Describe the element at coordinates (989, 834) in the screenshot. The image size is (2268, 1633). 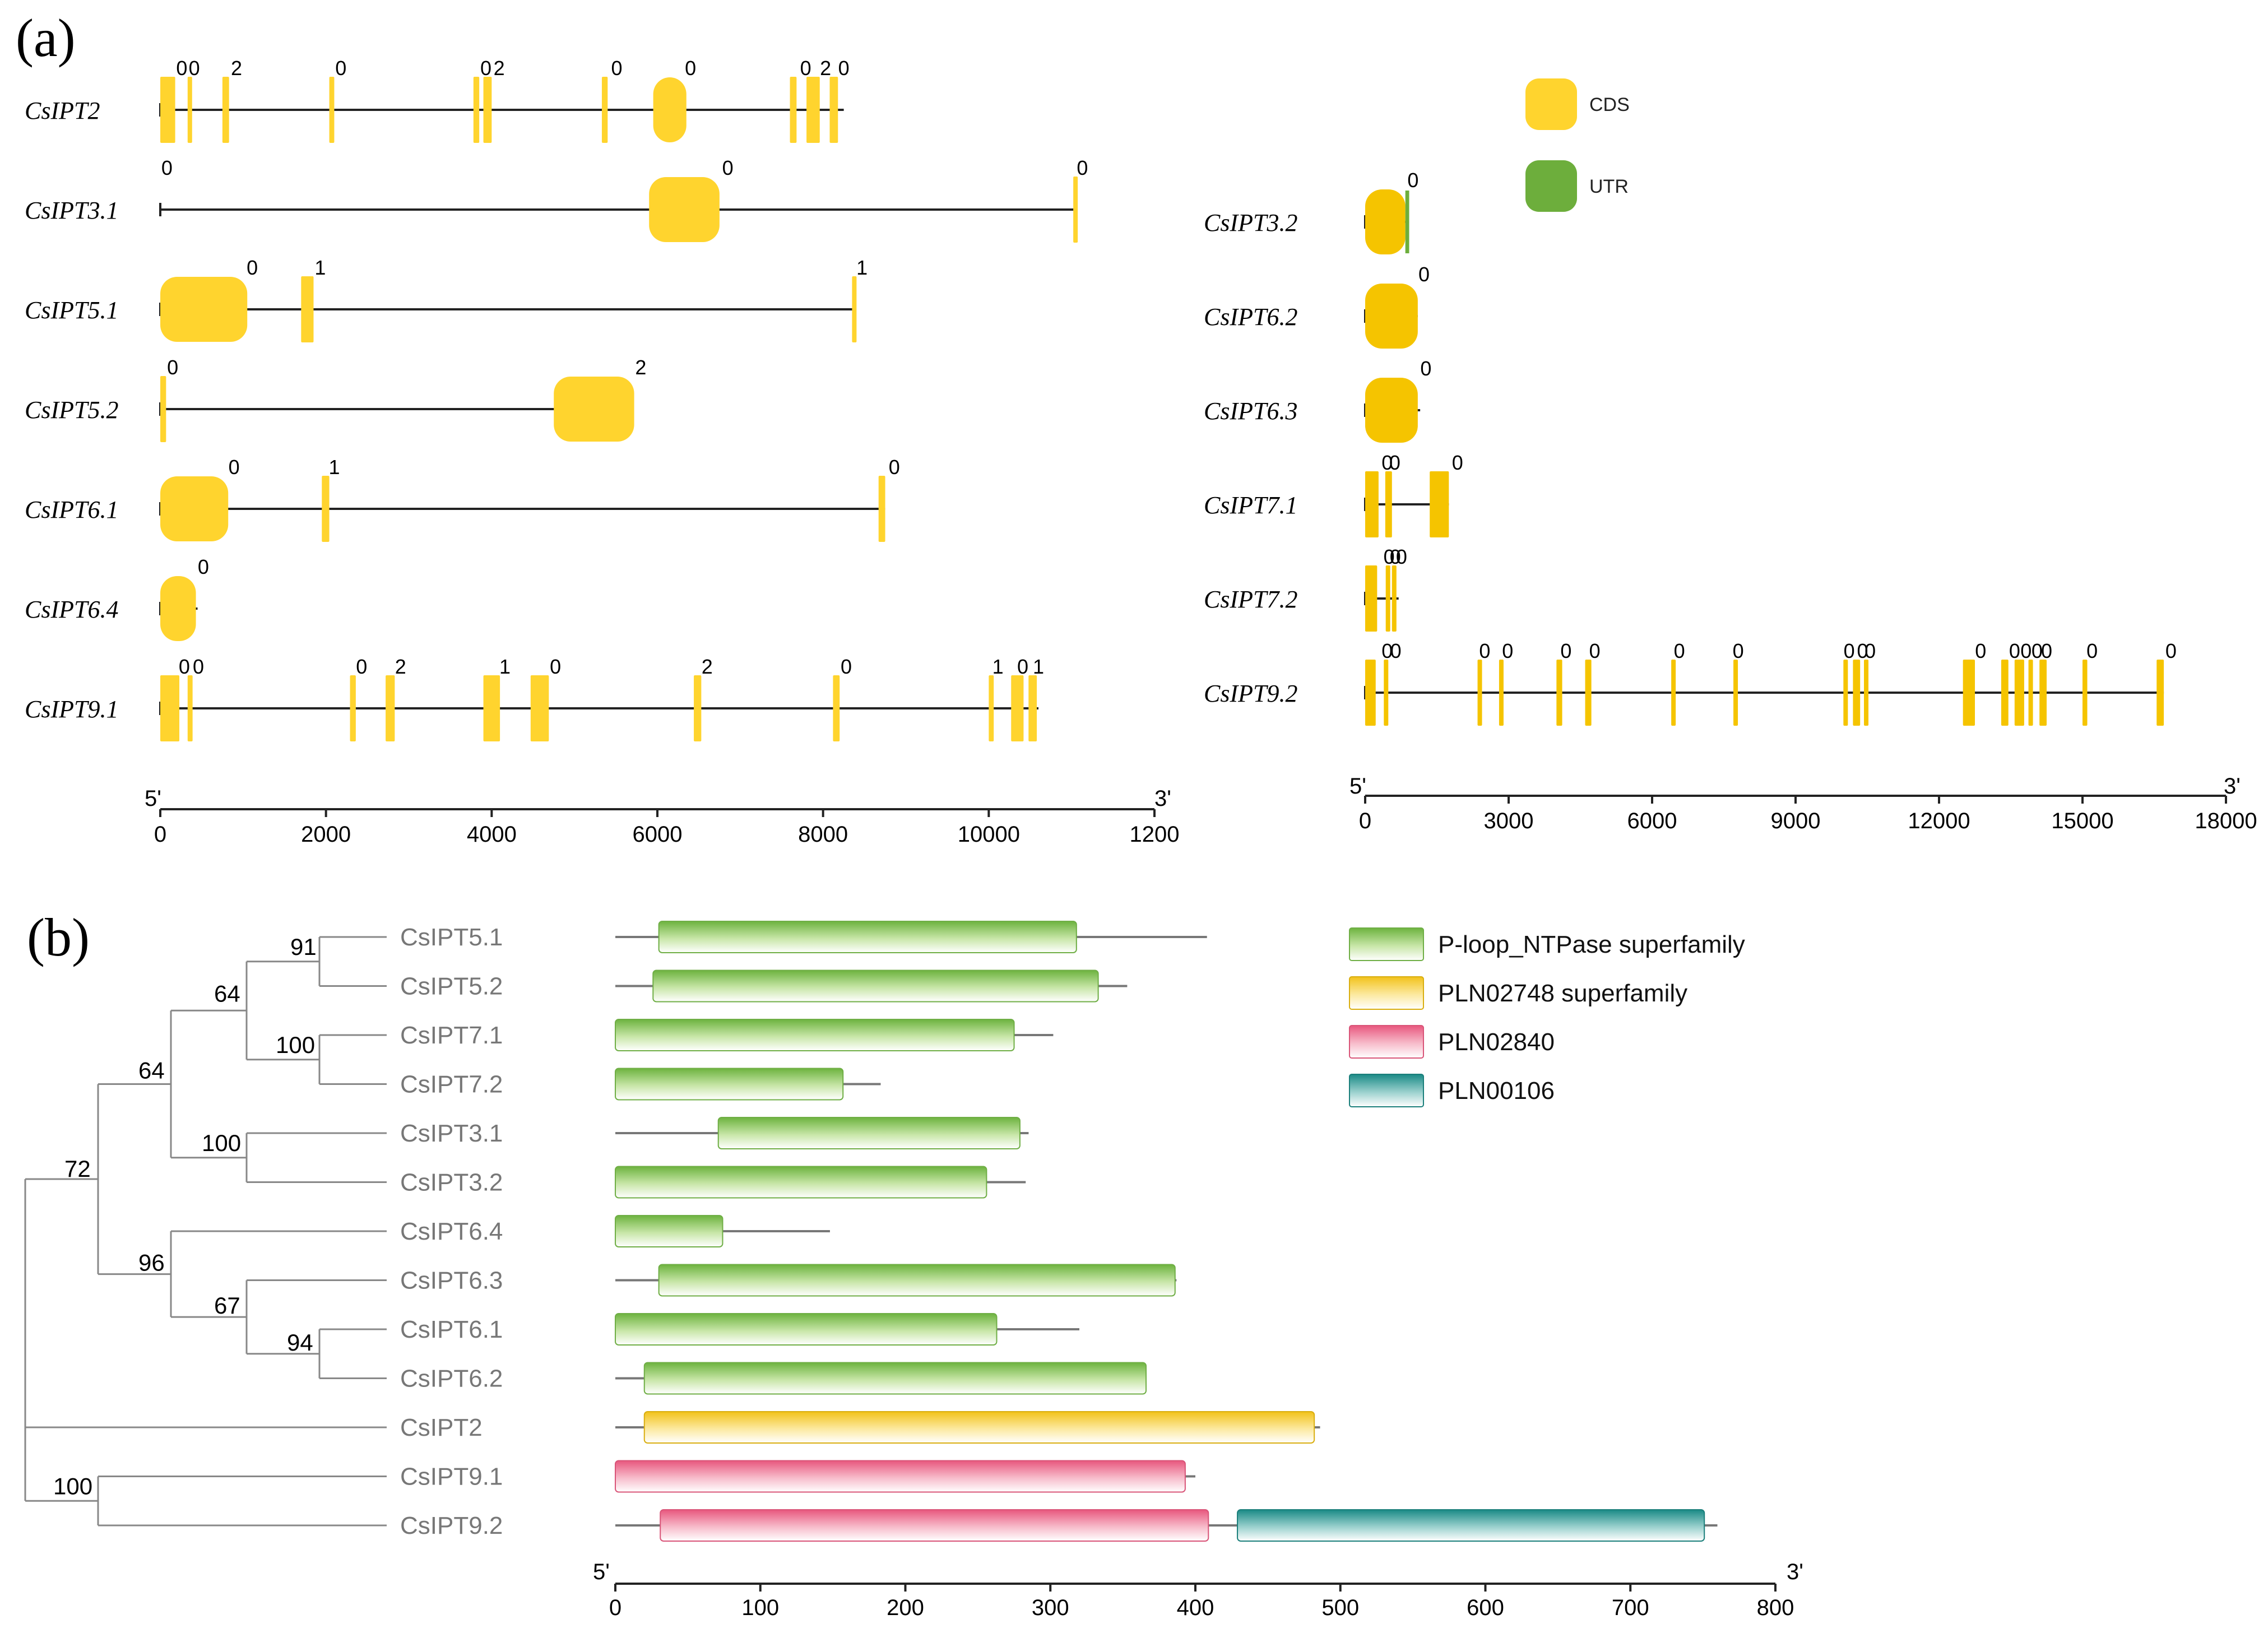
I see `scale-tick-label: 10000` at that location.